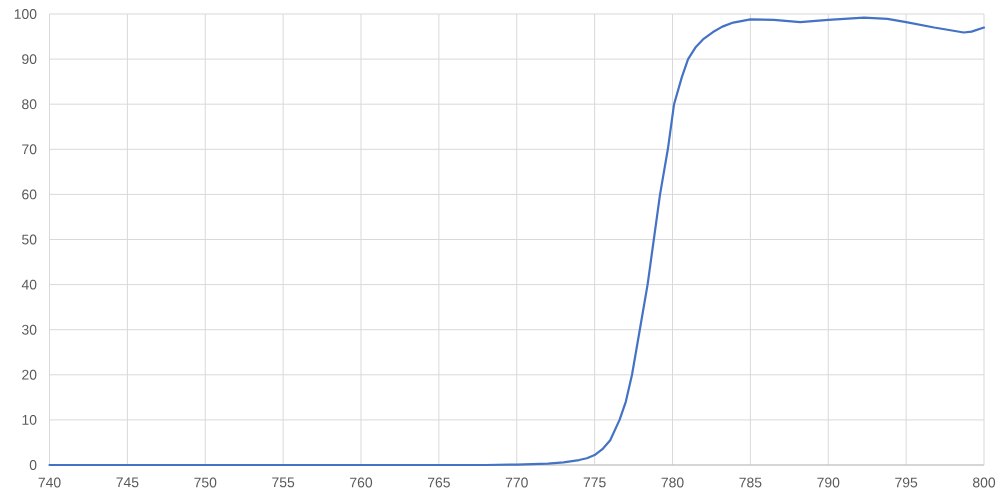 Image resolution: width=1007 pixels, height=501 pixels. Describe the element at coordinates (29, 284) in the screenshot. I see `y-tick-label: 40` at that location.